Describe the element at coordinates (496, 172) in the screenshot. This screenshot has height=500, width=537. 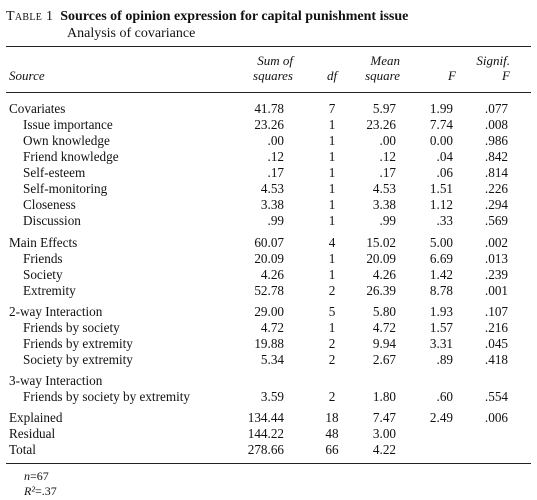
I see `row-significance: .814` at that location.